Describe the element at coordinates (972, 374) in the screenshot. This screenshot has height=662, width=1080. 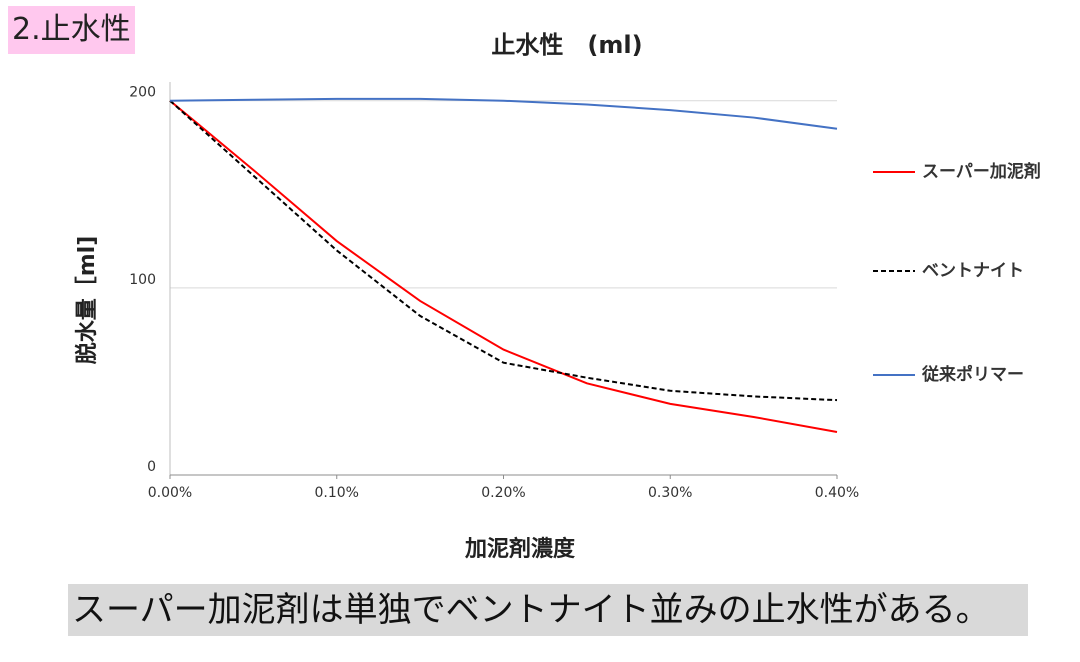
I see `legend-label: 従来ポリマー` at that location.